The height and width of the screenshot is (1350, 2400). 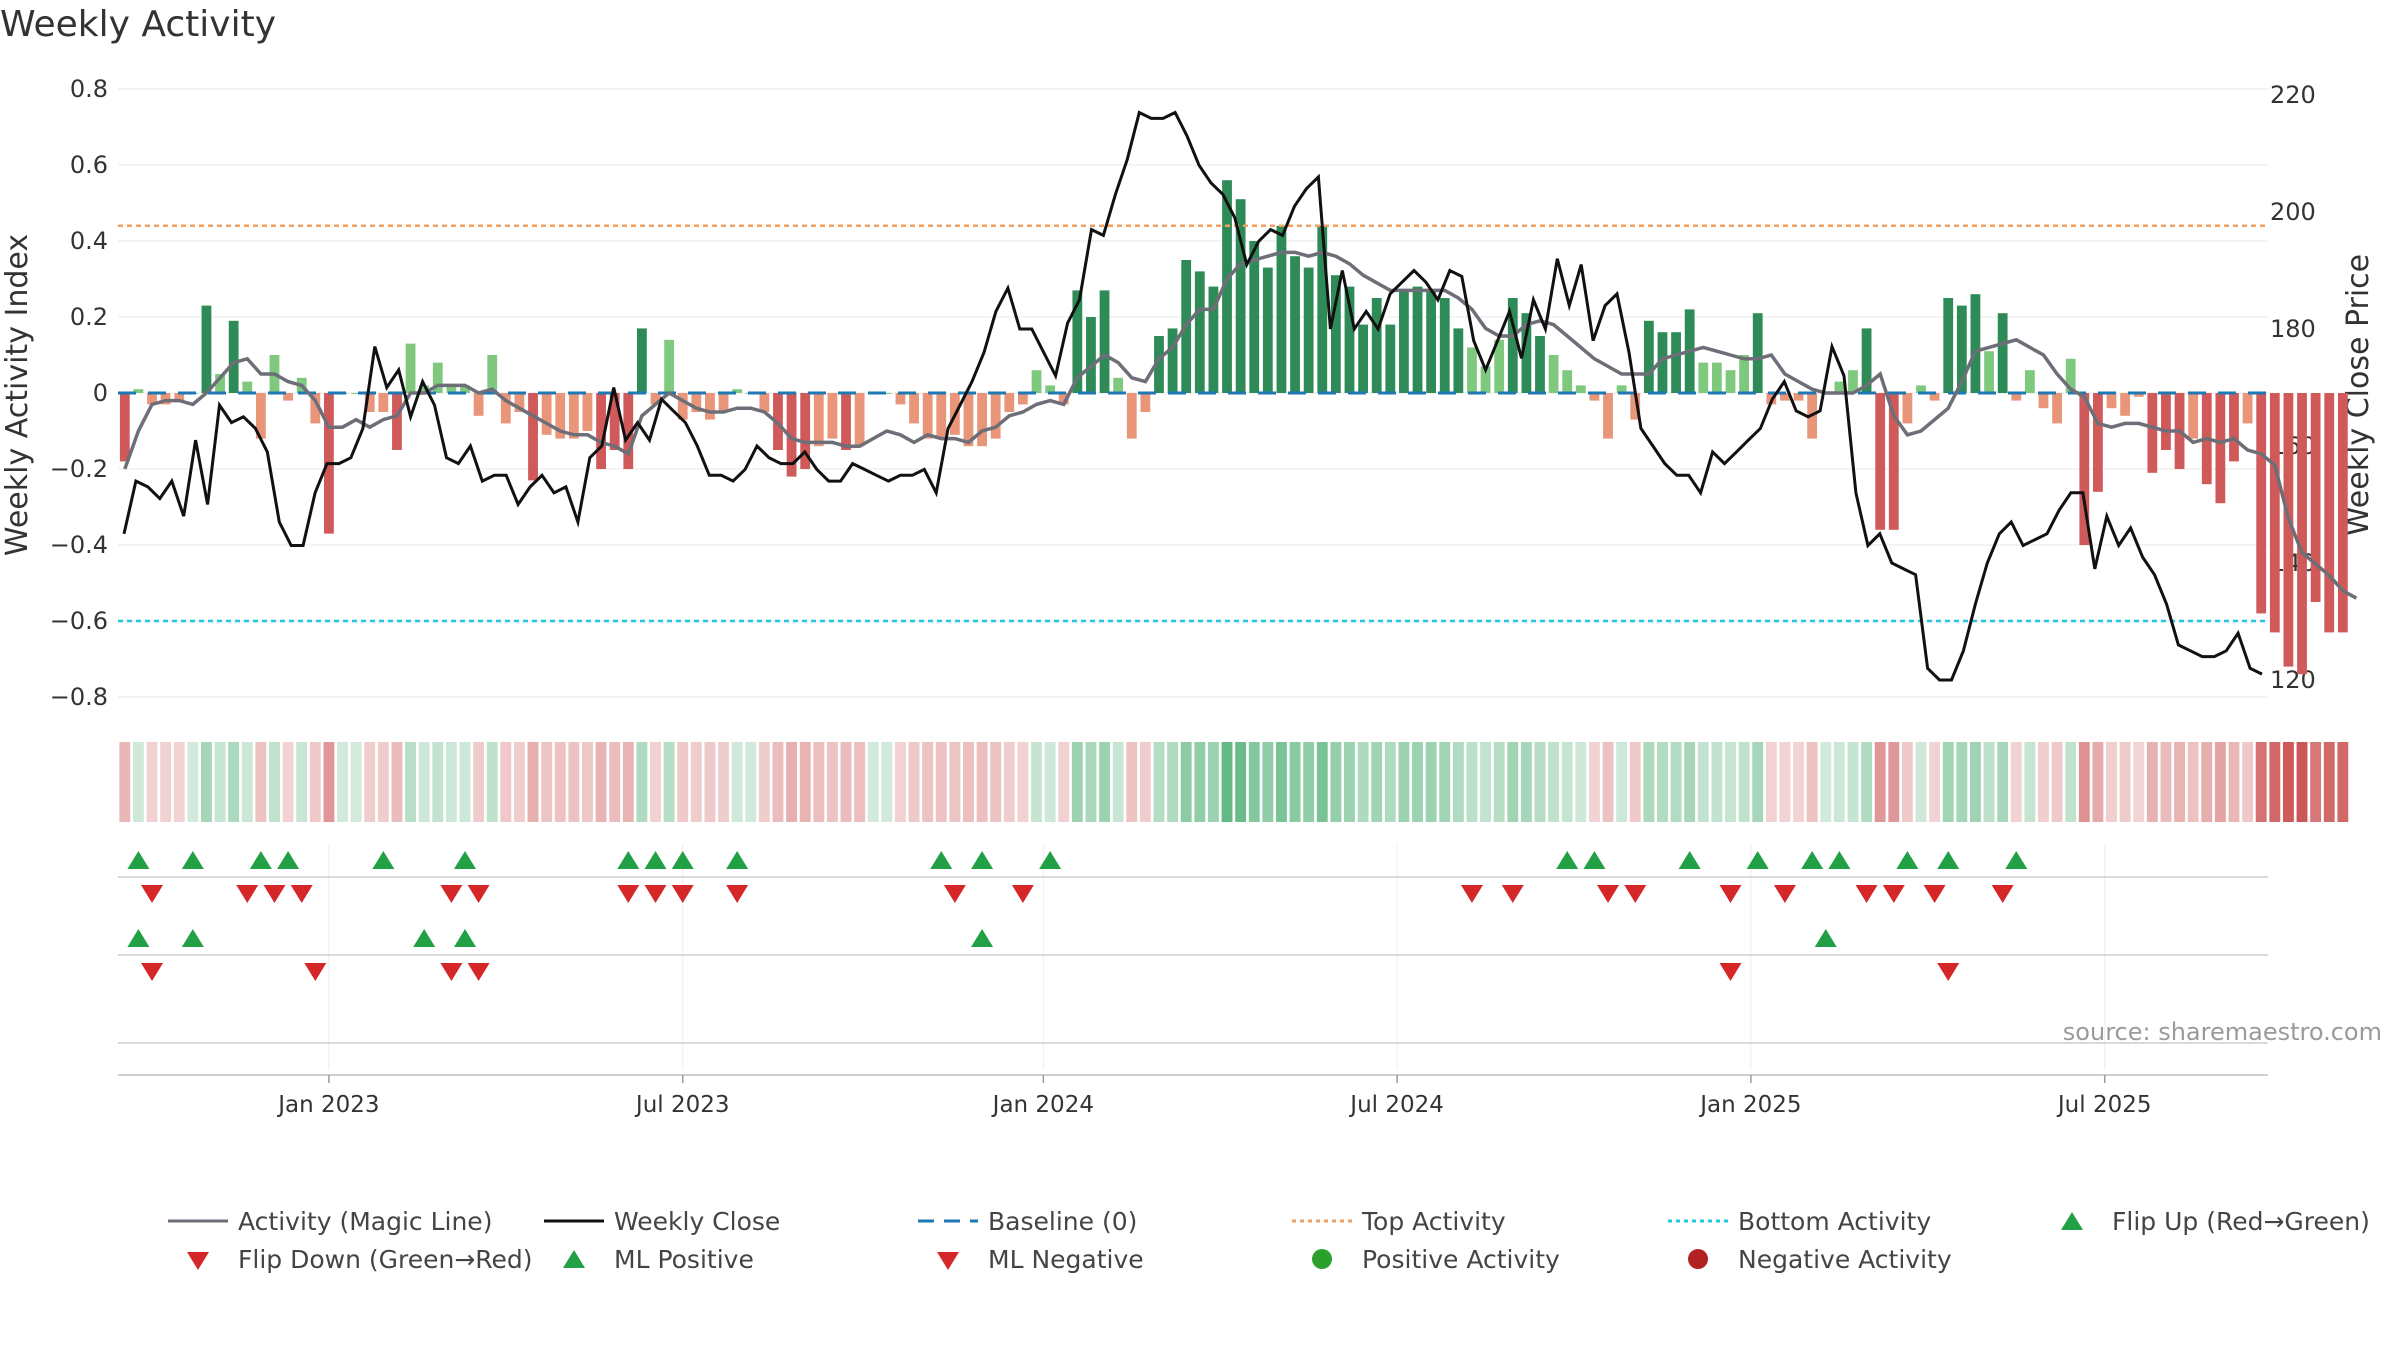 What do you see at coordinates (2293, 212) in the screenshot?
I see `y2-tick-label: 200` at bounding box center [2293, 212].